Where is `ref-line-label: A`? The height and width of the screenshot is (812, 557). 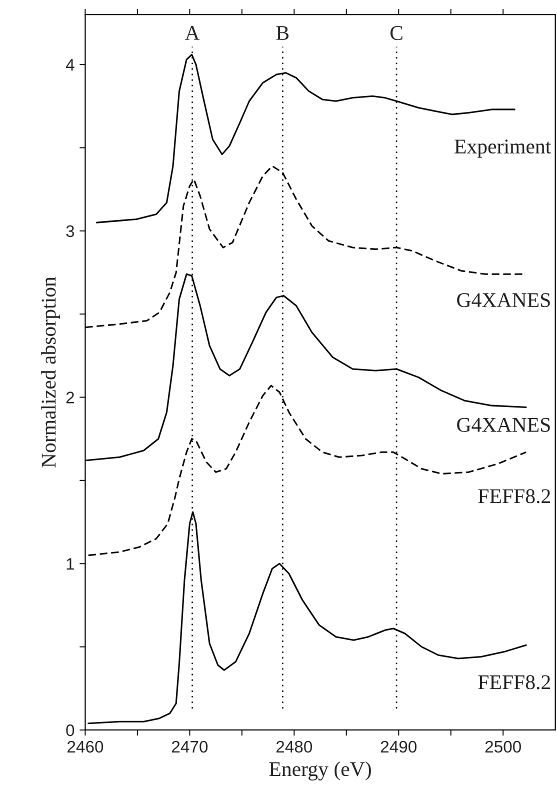 ref-line-label: A is located at coordinates (192, 33).